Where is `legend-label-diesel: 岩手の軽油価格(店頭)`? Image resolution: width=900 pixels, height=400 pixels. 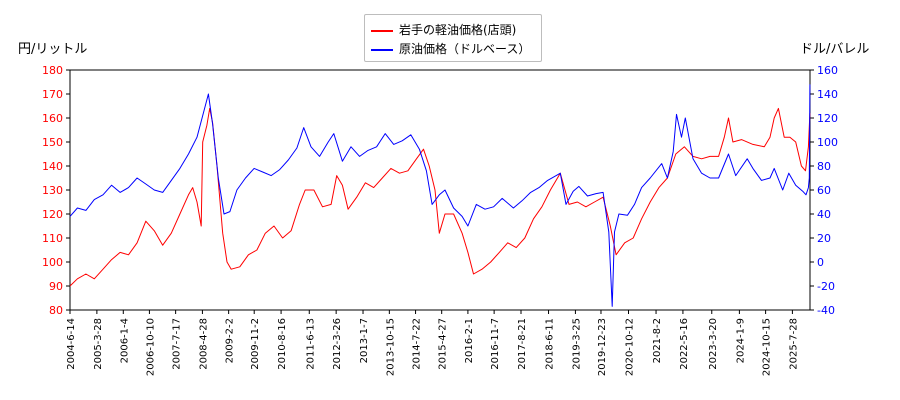 legend-label-diesel: 岩手の軽油価格(店頭) is located at coordinates (458, 30).